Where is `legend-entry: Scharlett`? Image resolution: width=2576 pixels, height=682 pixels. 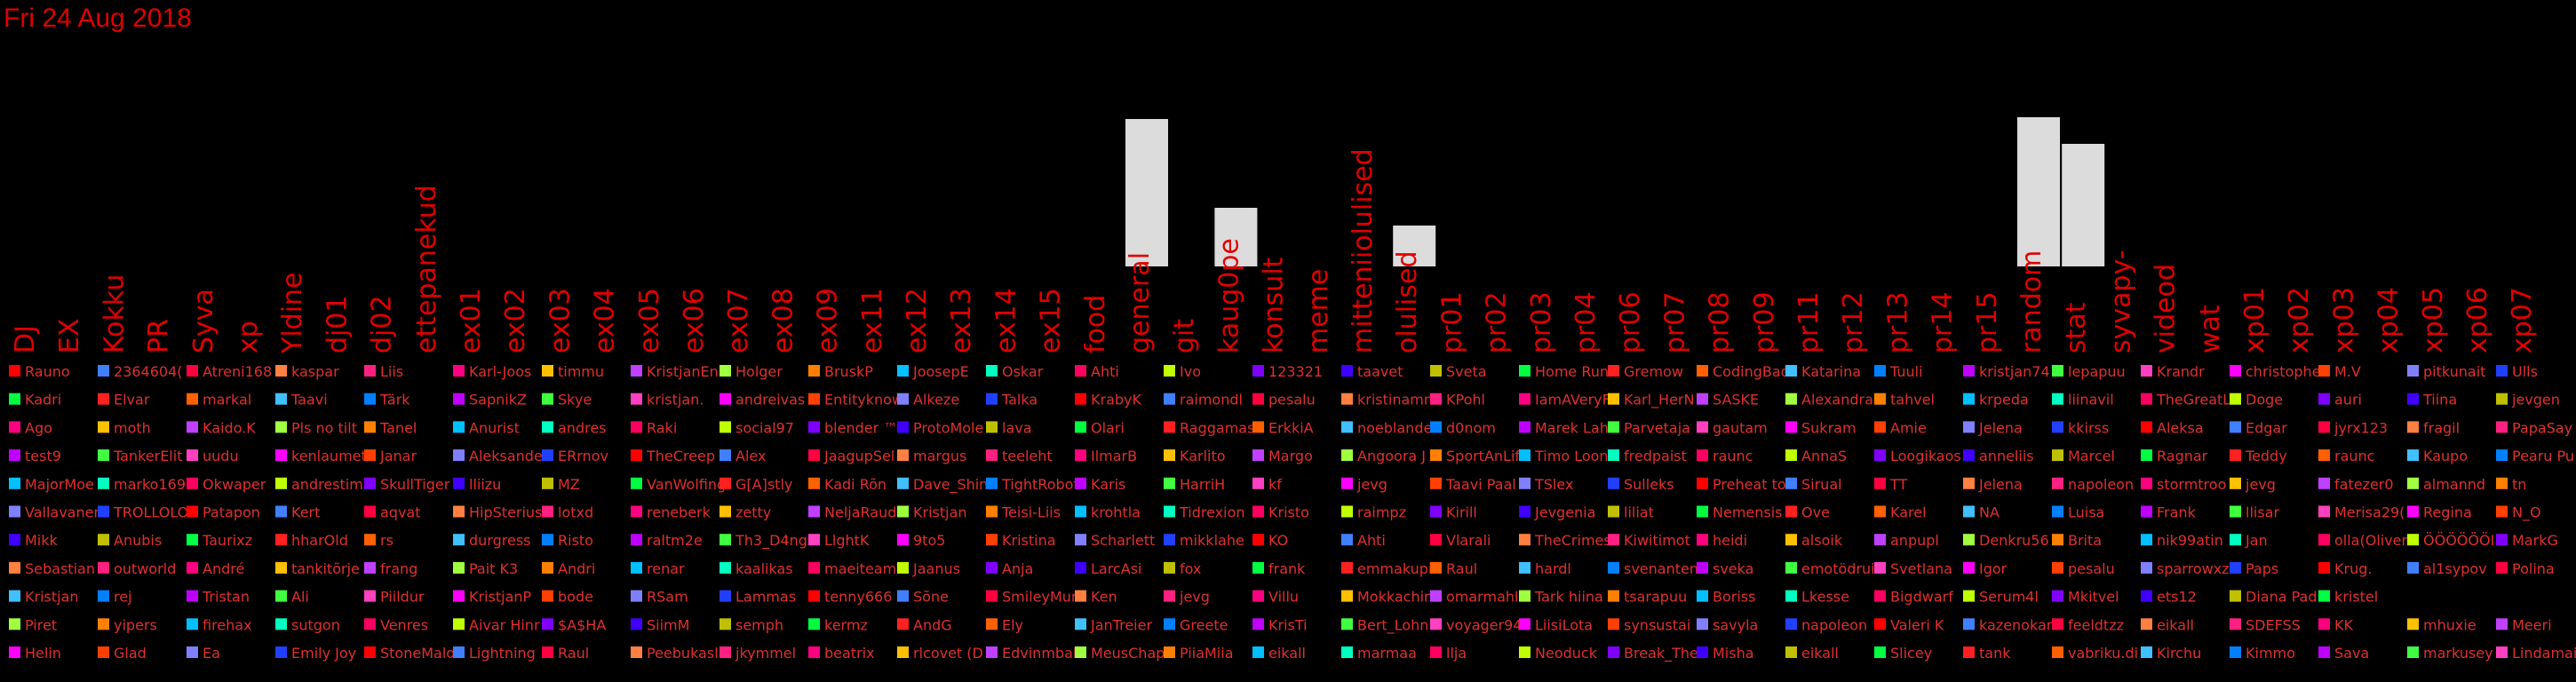 legend-entry: Scharlett is located at coordinates (1123, 541).